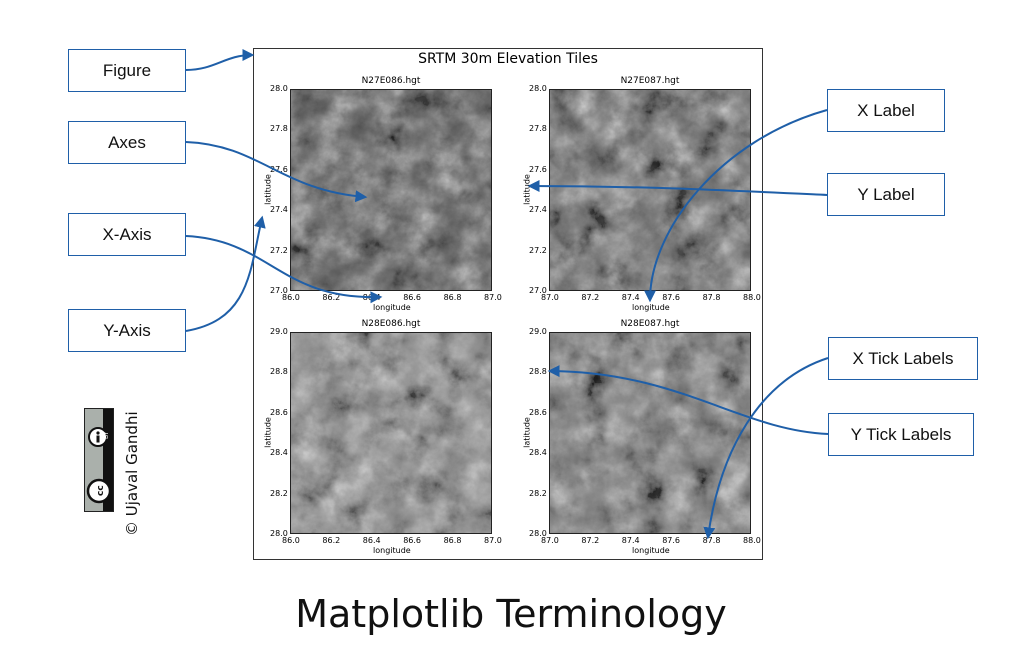  I want to click on page-title: Matplotlib Terminology, so click(511, 614).